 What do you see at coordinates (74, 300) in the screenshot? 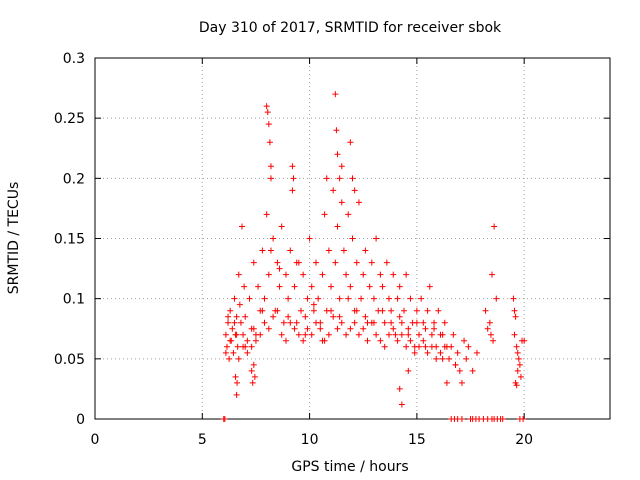
I see `y-tick-label: 0.1` at bounding box center [74, 300].